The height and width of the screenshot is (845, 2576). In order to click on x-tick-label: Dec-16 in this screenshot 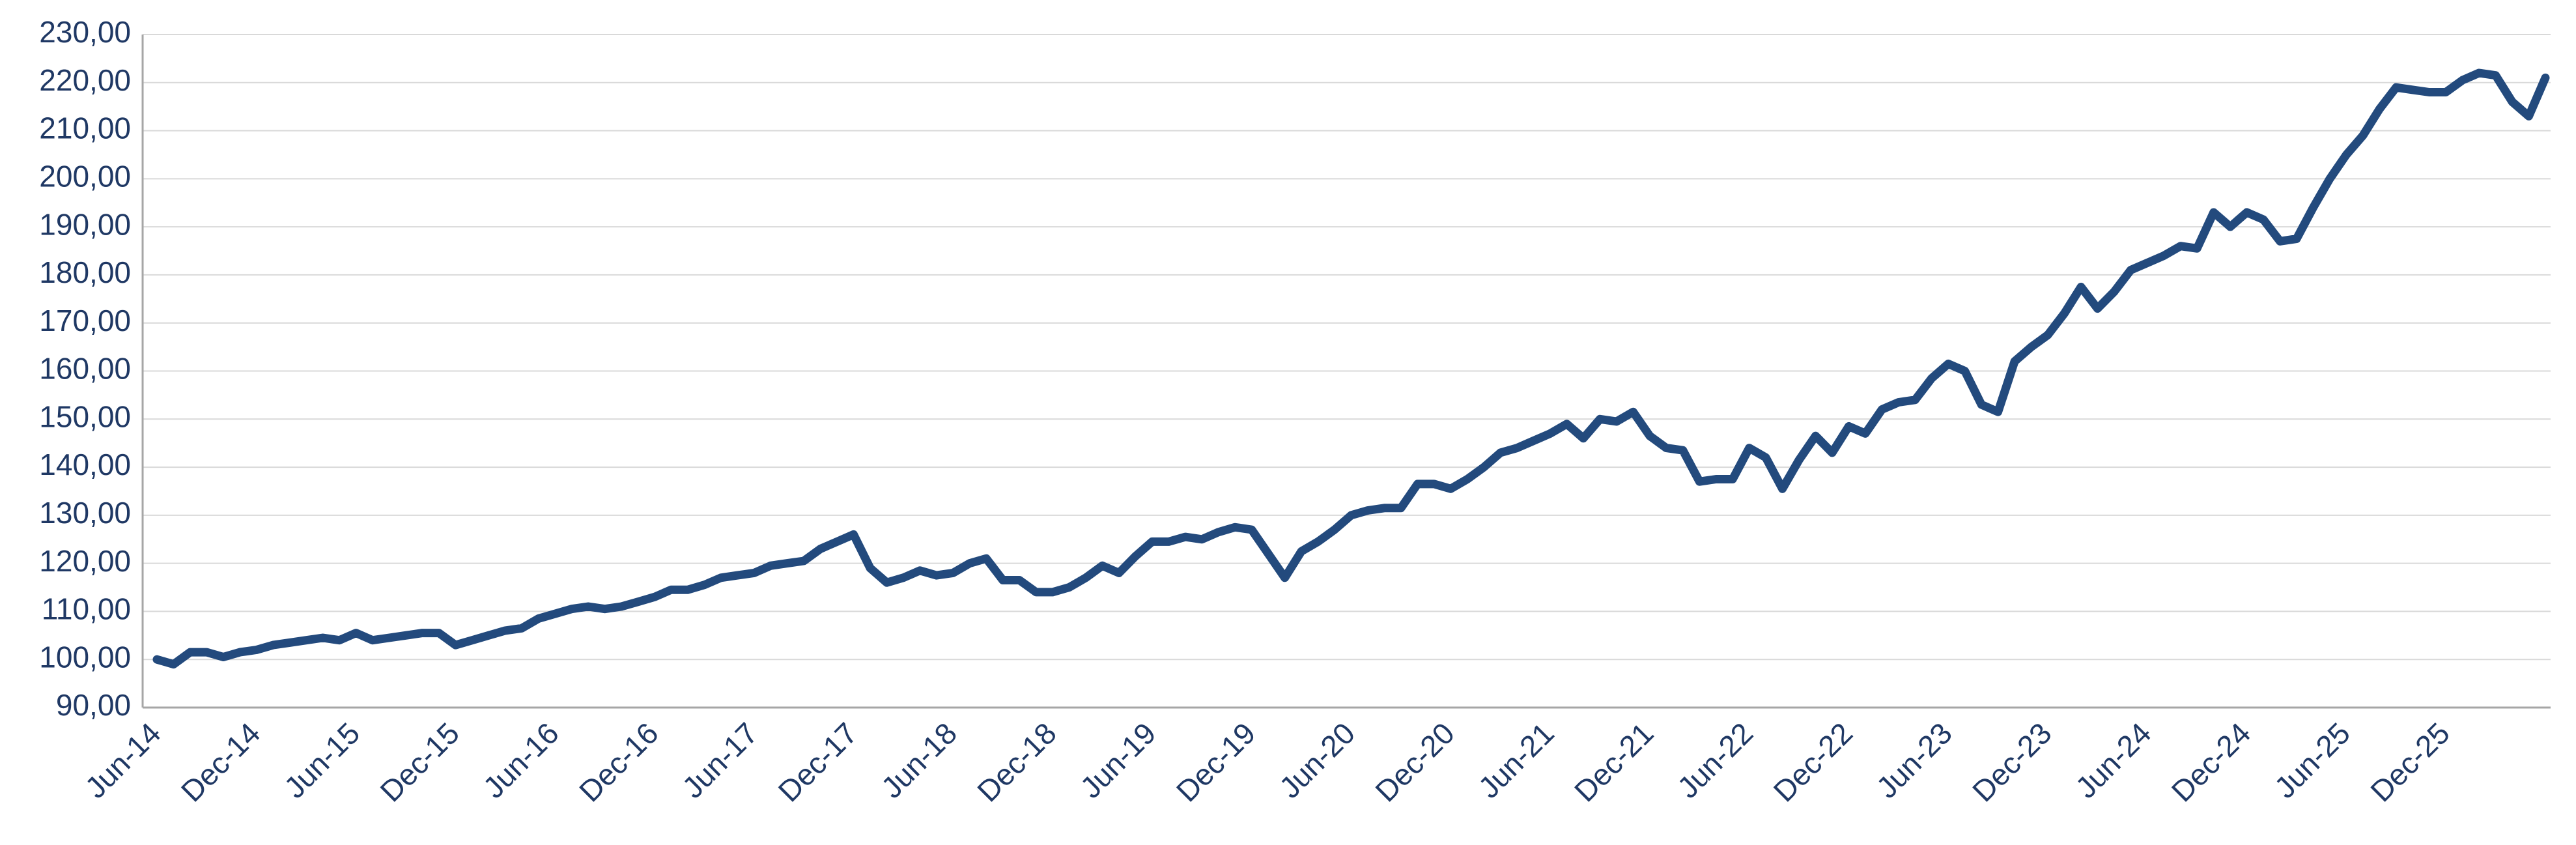, I will do `click(619, 762)`.